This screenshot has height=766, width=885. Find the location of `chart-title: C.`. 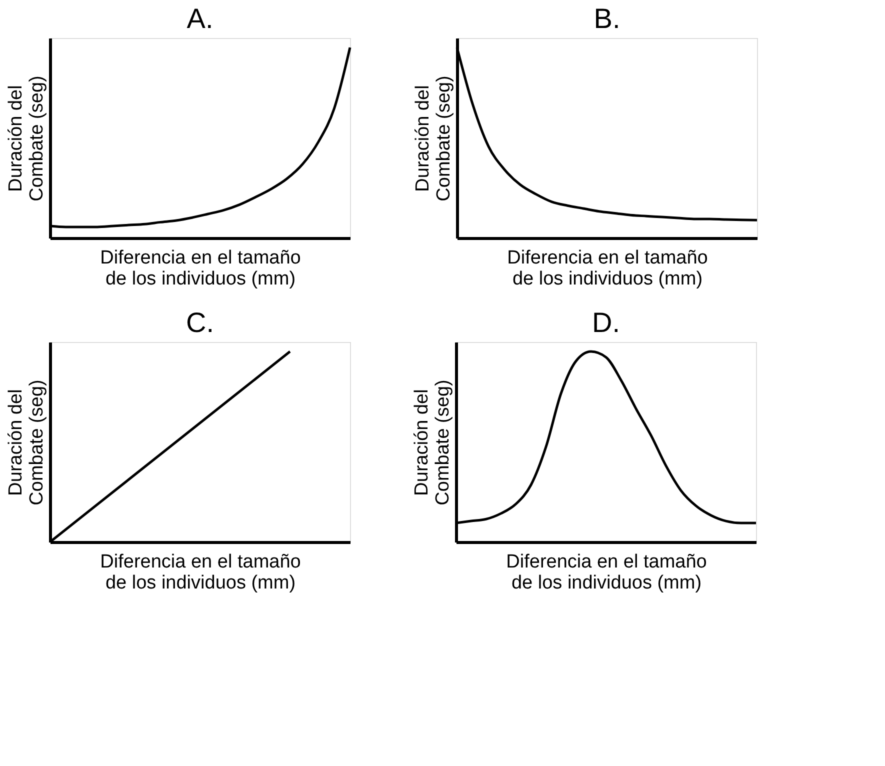

chart-title: C. is located at coordinates (200, 322).